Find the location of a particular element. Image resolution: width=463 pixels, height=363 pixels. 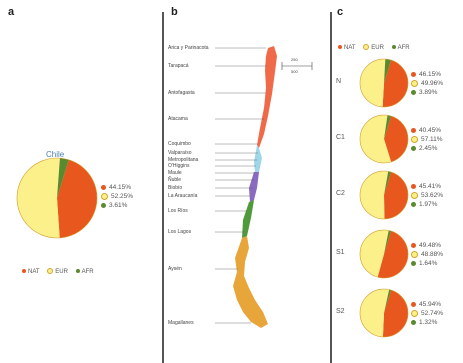

chile-pie is located at coordinates (57, 198).